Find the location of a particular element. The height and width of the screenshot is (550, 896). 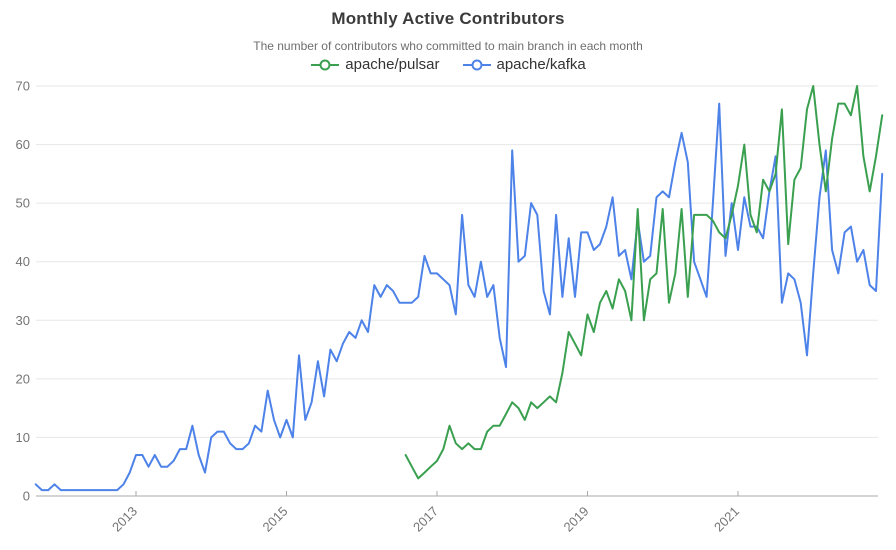

legend: apache/pulsar apache/kafka is located at coordinates (448, 64).